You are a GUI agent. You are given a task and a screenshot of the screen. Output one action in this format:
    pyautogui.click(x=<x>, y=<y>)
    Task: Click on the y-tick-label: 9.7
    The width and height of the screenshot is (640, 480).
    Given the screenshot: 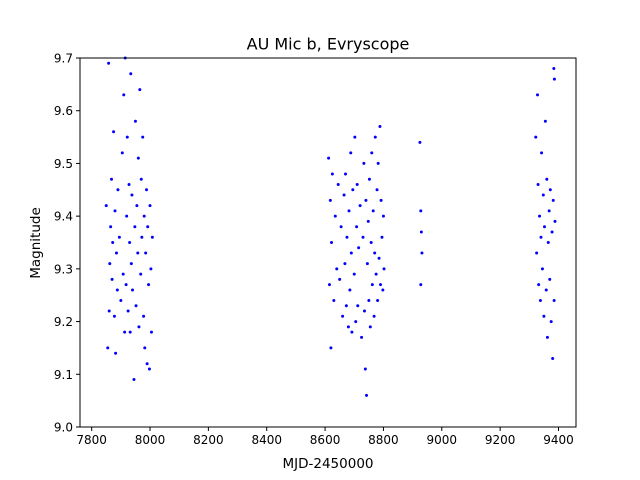 What is the action you would take?
    pyautogui.click(x=63, y=59)
    